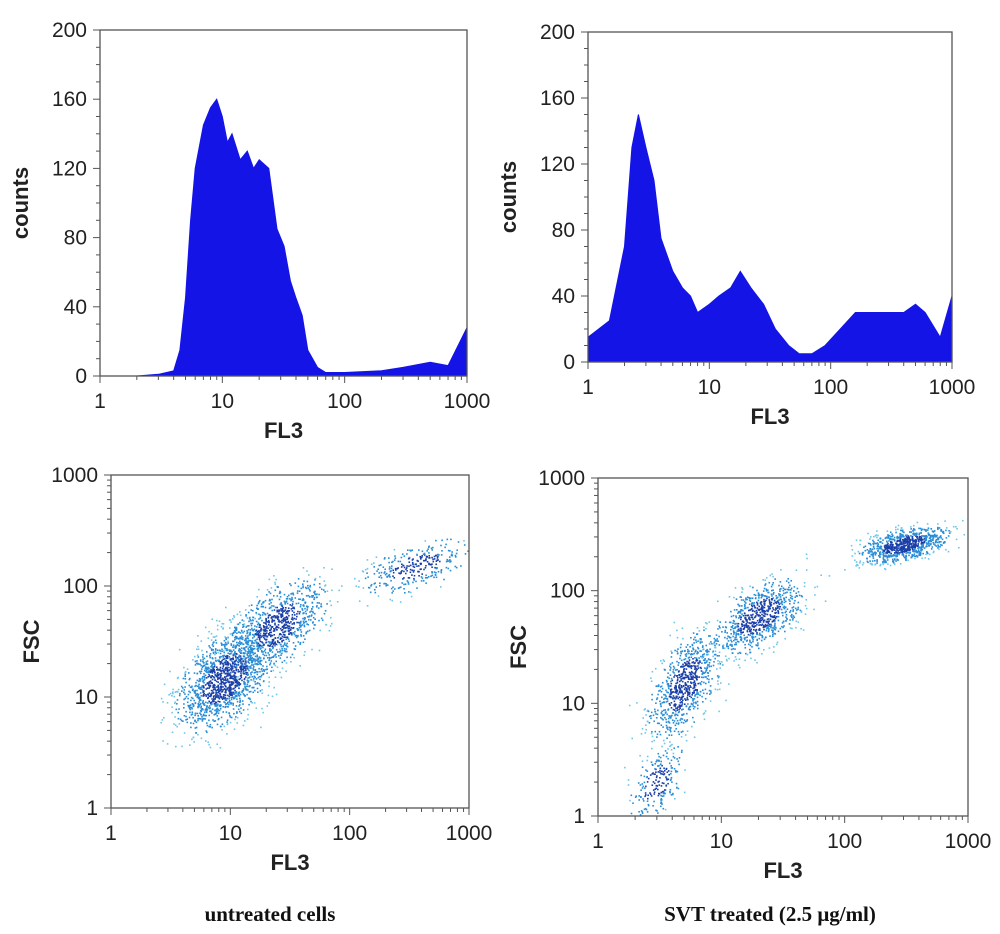 Image resolution: width=1000 pixels, height=934 pixels. I want to click on y-tick-label: 80, so click(75, 238).